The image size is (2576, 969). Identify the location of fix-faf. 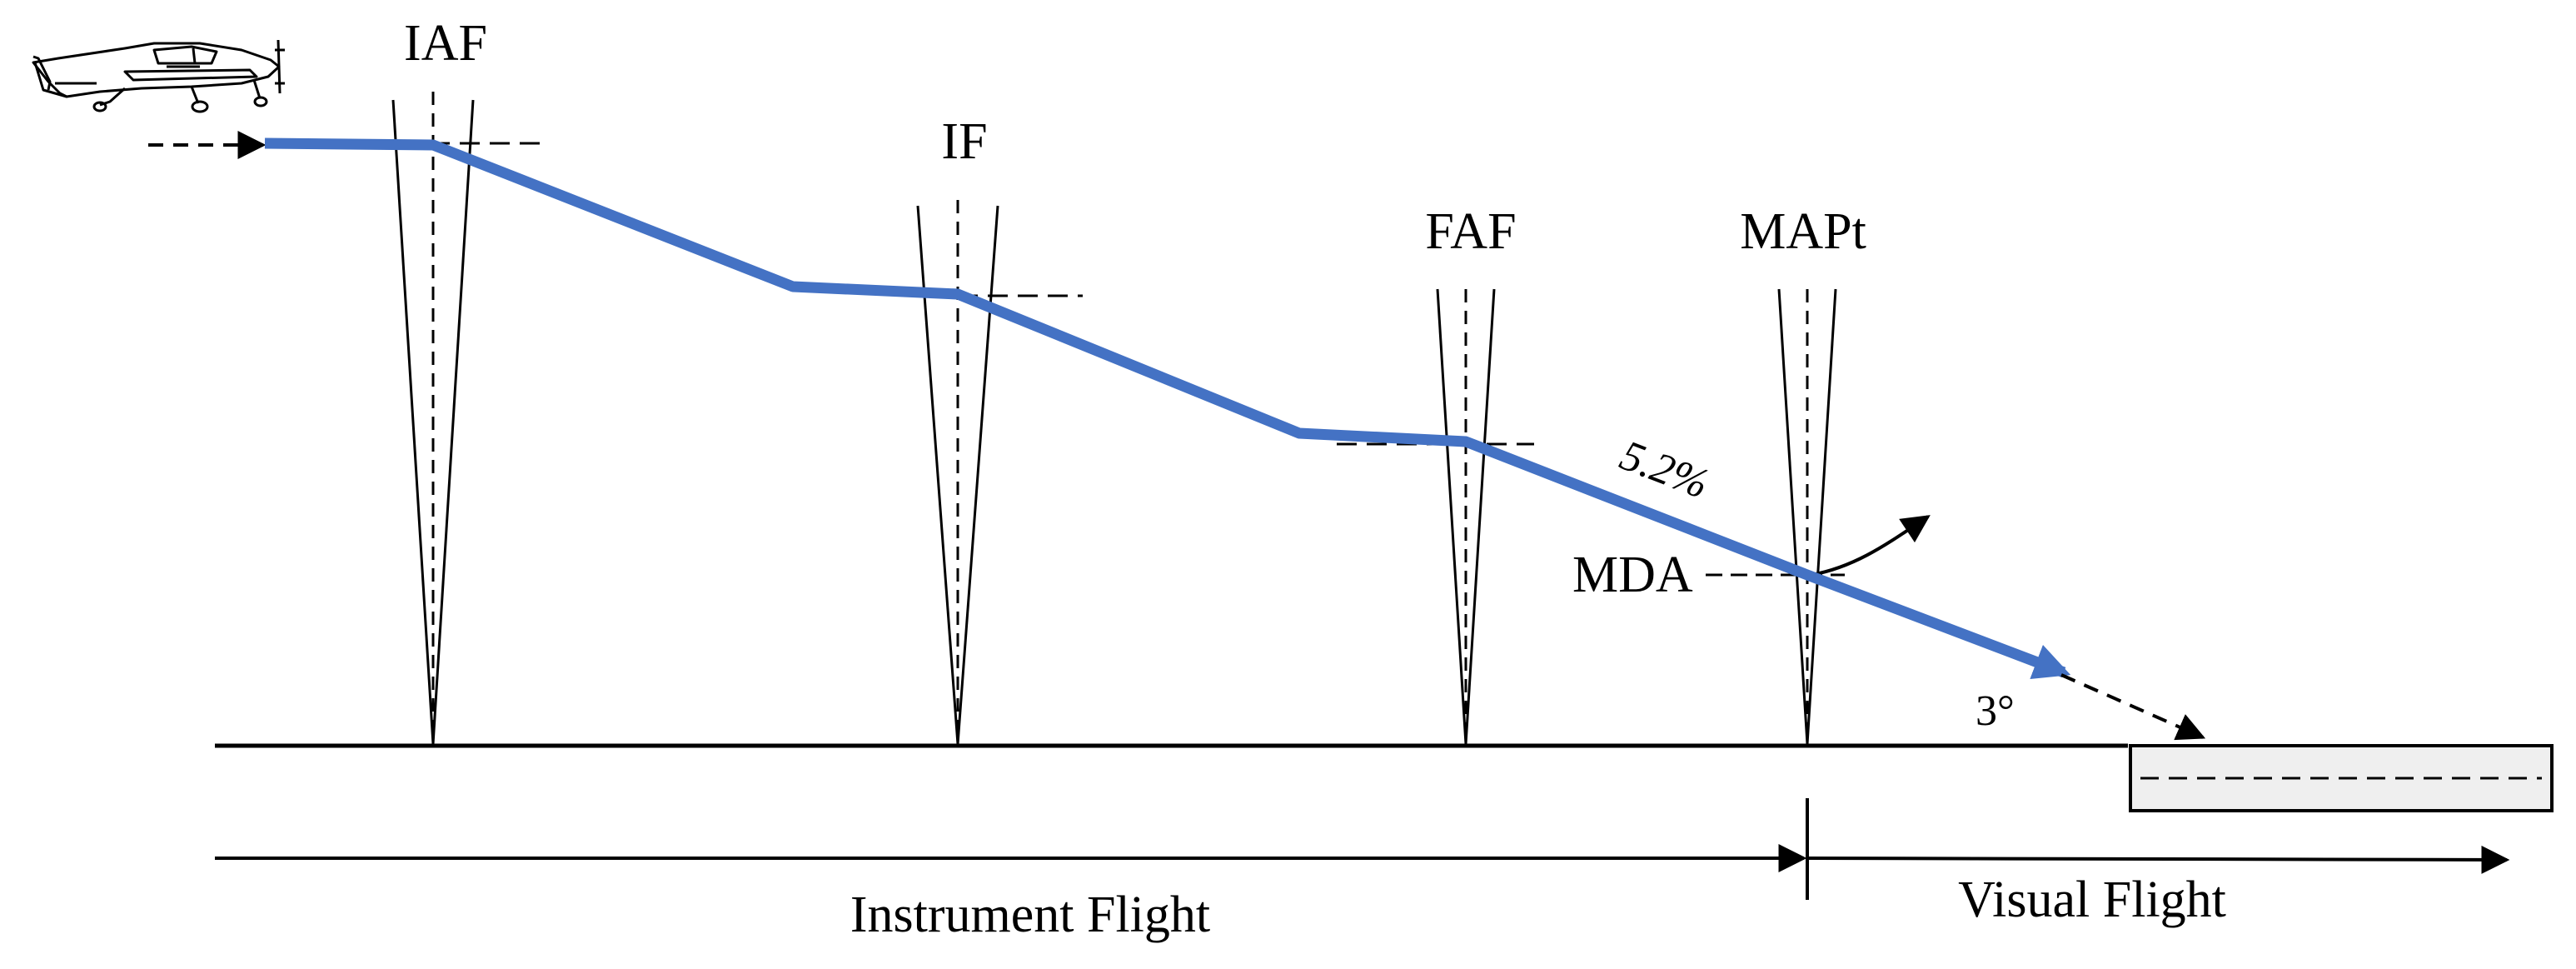
(1435, 516).